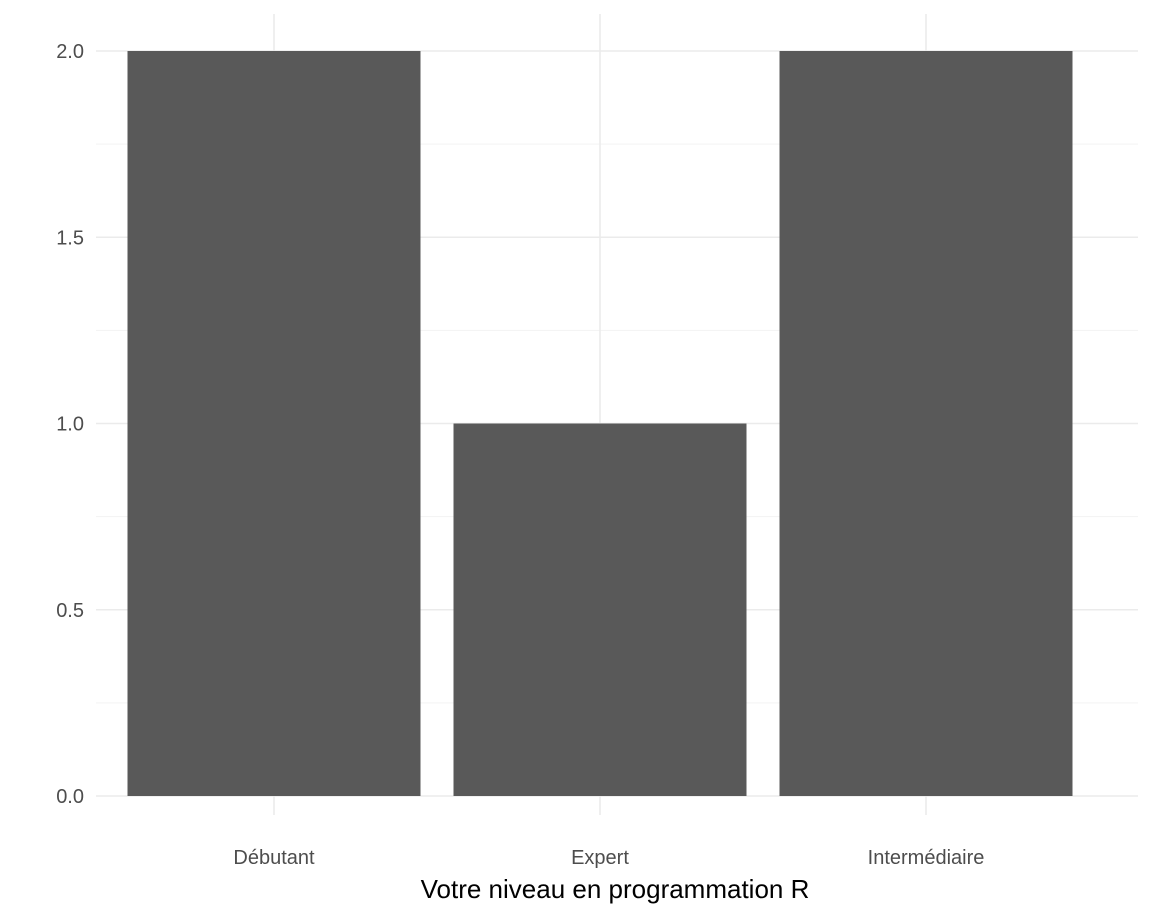 Image resolution: width=1152 pixels, height=921 pixels. I want to click on x-tick-label: Intermédiaire, so click(926, 858).